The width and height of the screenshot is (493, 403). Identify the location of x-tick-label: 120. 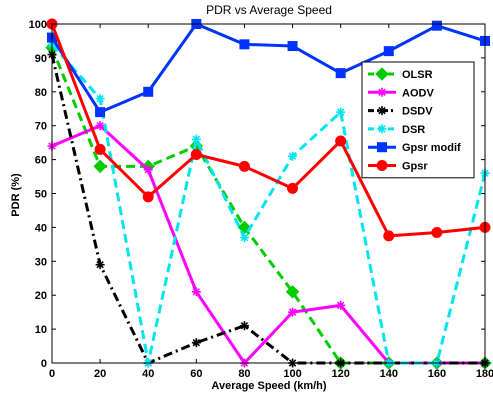
(340, 374).